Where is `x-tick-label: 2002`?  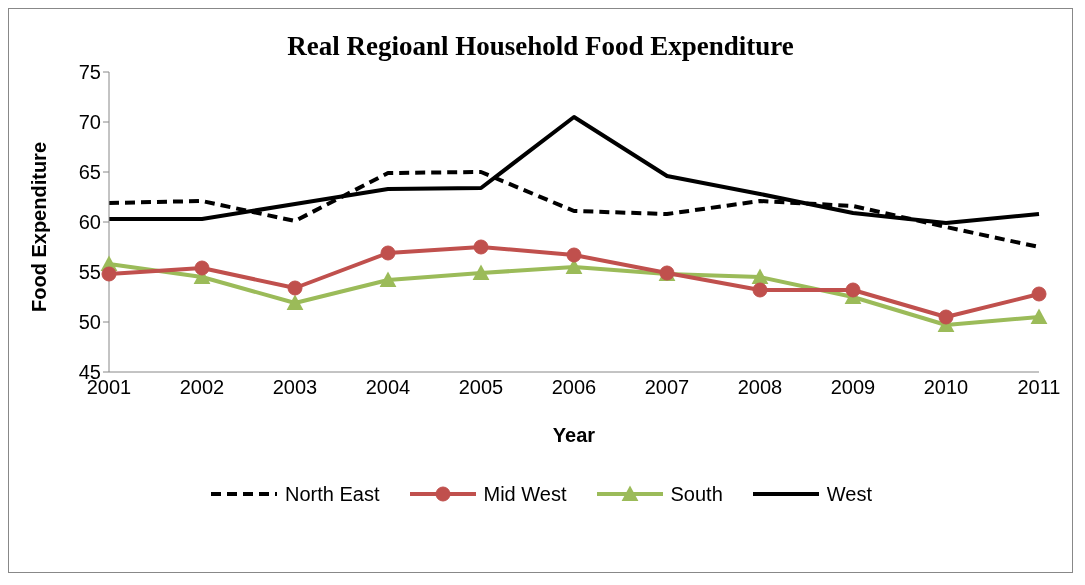
x-tick-label: 2002 is located at coordinates (202, 387).